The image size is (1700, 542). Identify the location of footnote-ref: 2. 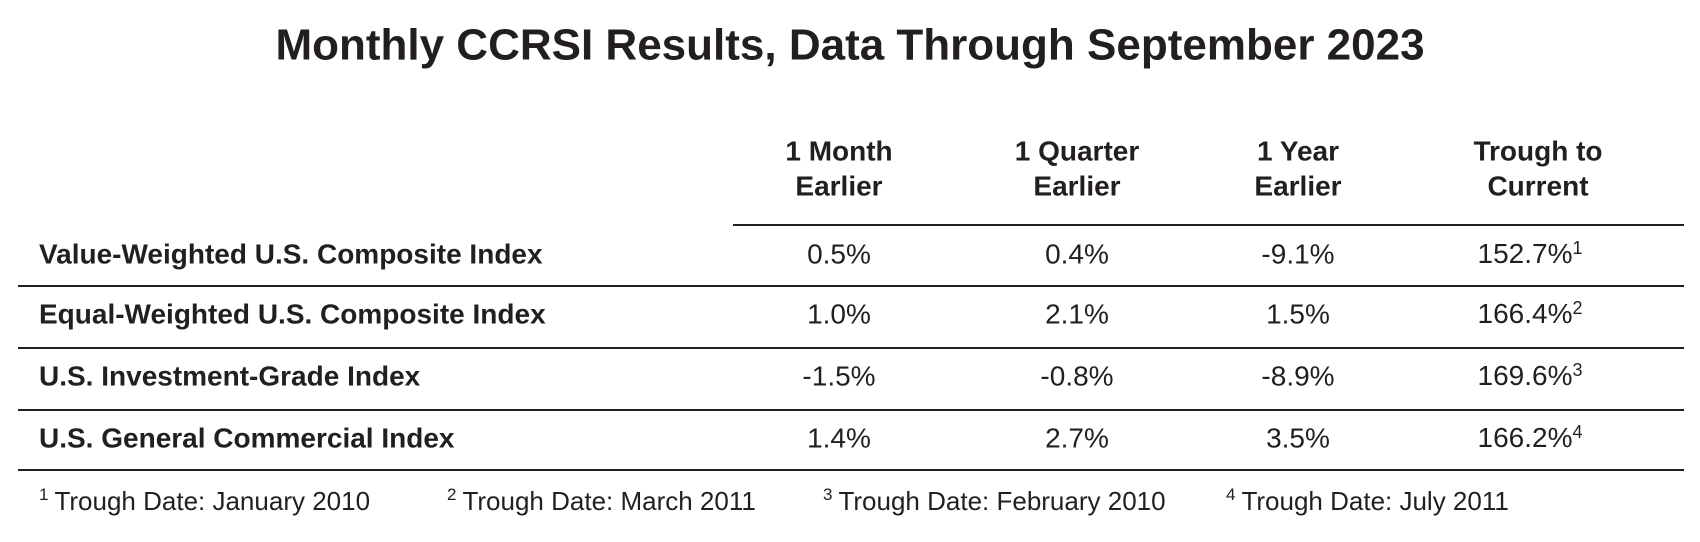
(1577, 308).